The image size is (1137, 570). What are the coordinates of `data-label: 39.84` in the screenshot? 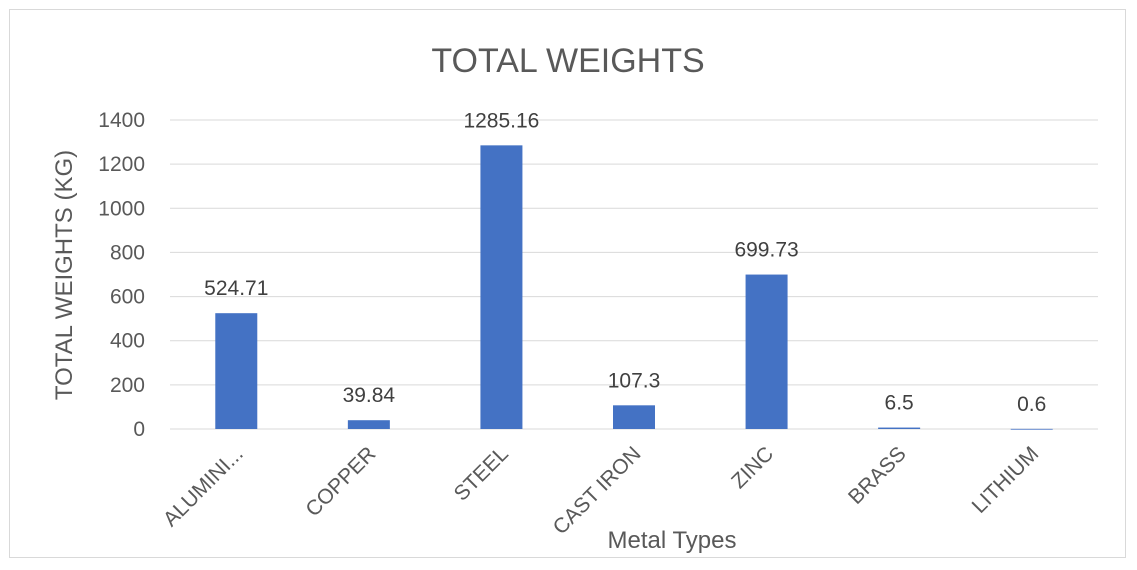 It's located at (369, 395).